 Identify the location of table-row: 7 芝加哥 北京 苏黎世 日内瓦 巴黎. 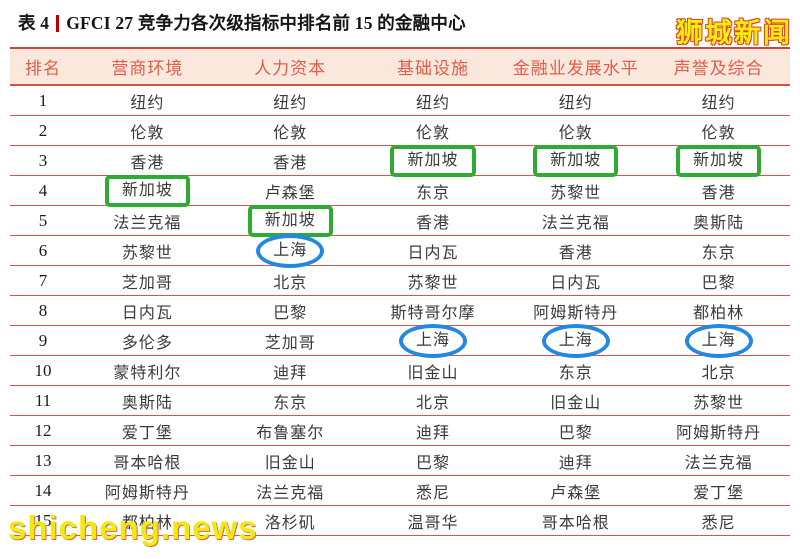
(400, 280).